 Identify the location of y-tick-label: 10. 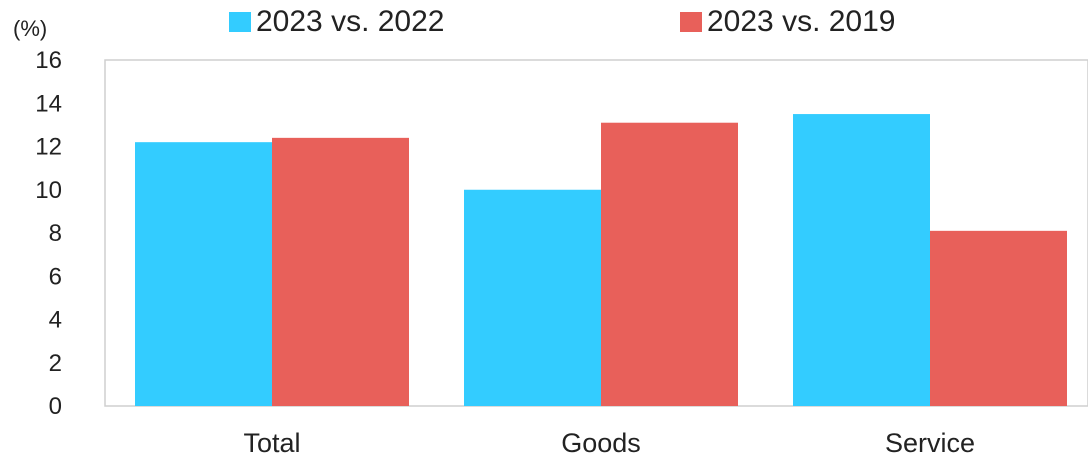
(48, 190).